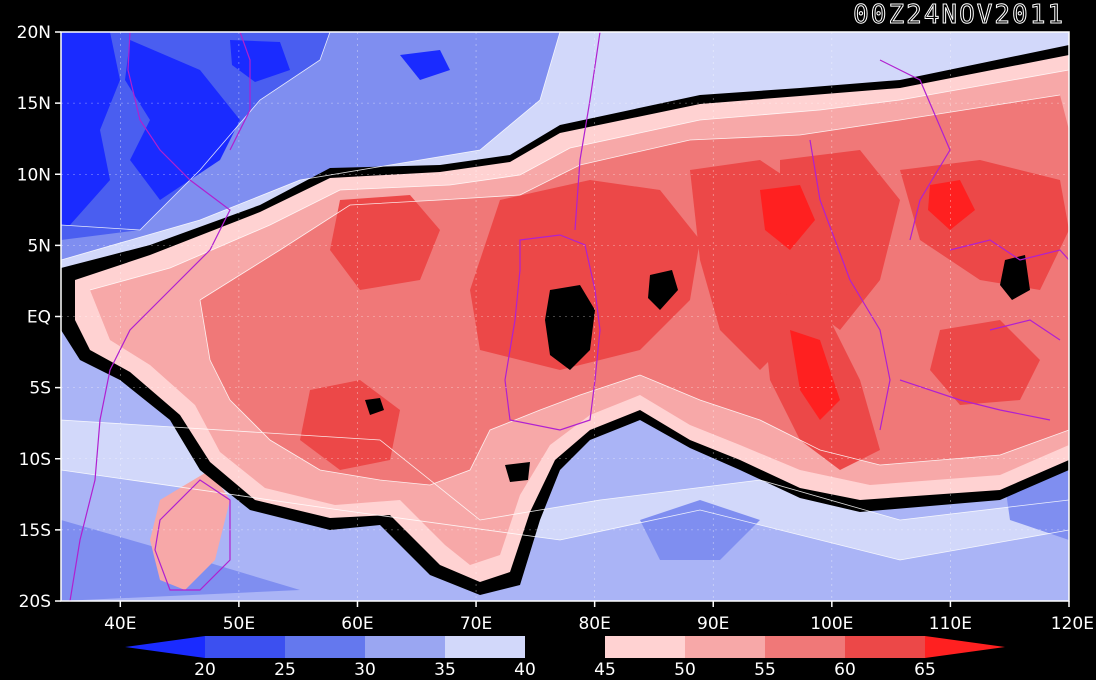  Describe the element at coordinates (585, 275) in the screenshot. I see `core-red-central` at that location.